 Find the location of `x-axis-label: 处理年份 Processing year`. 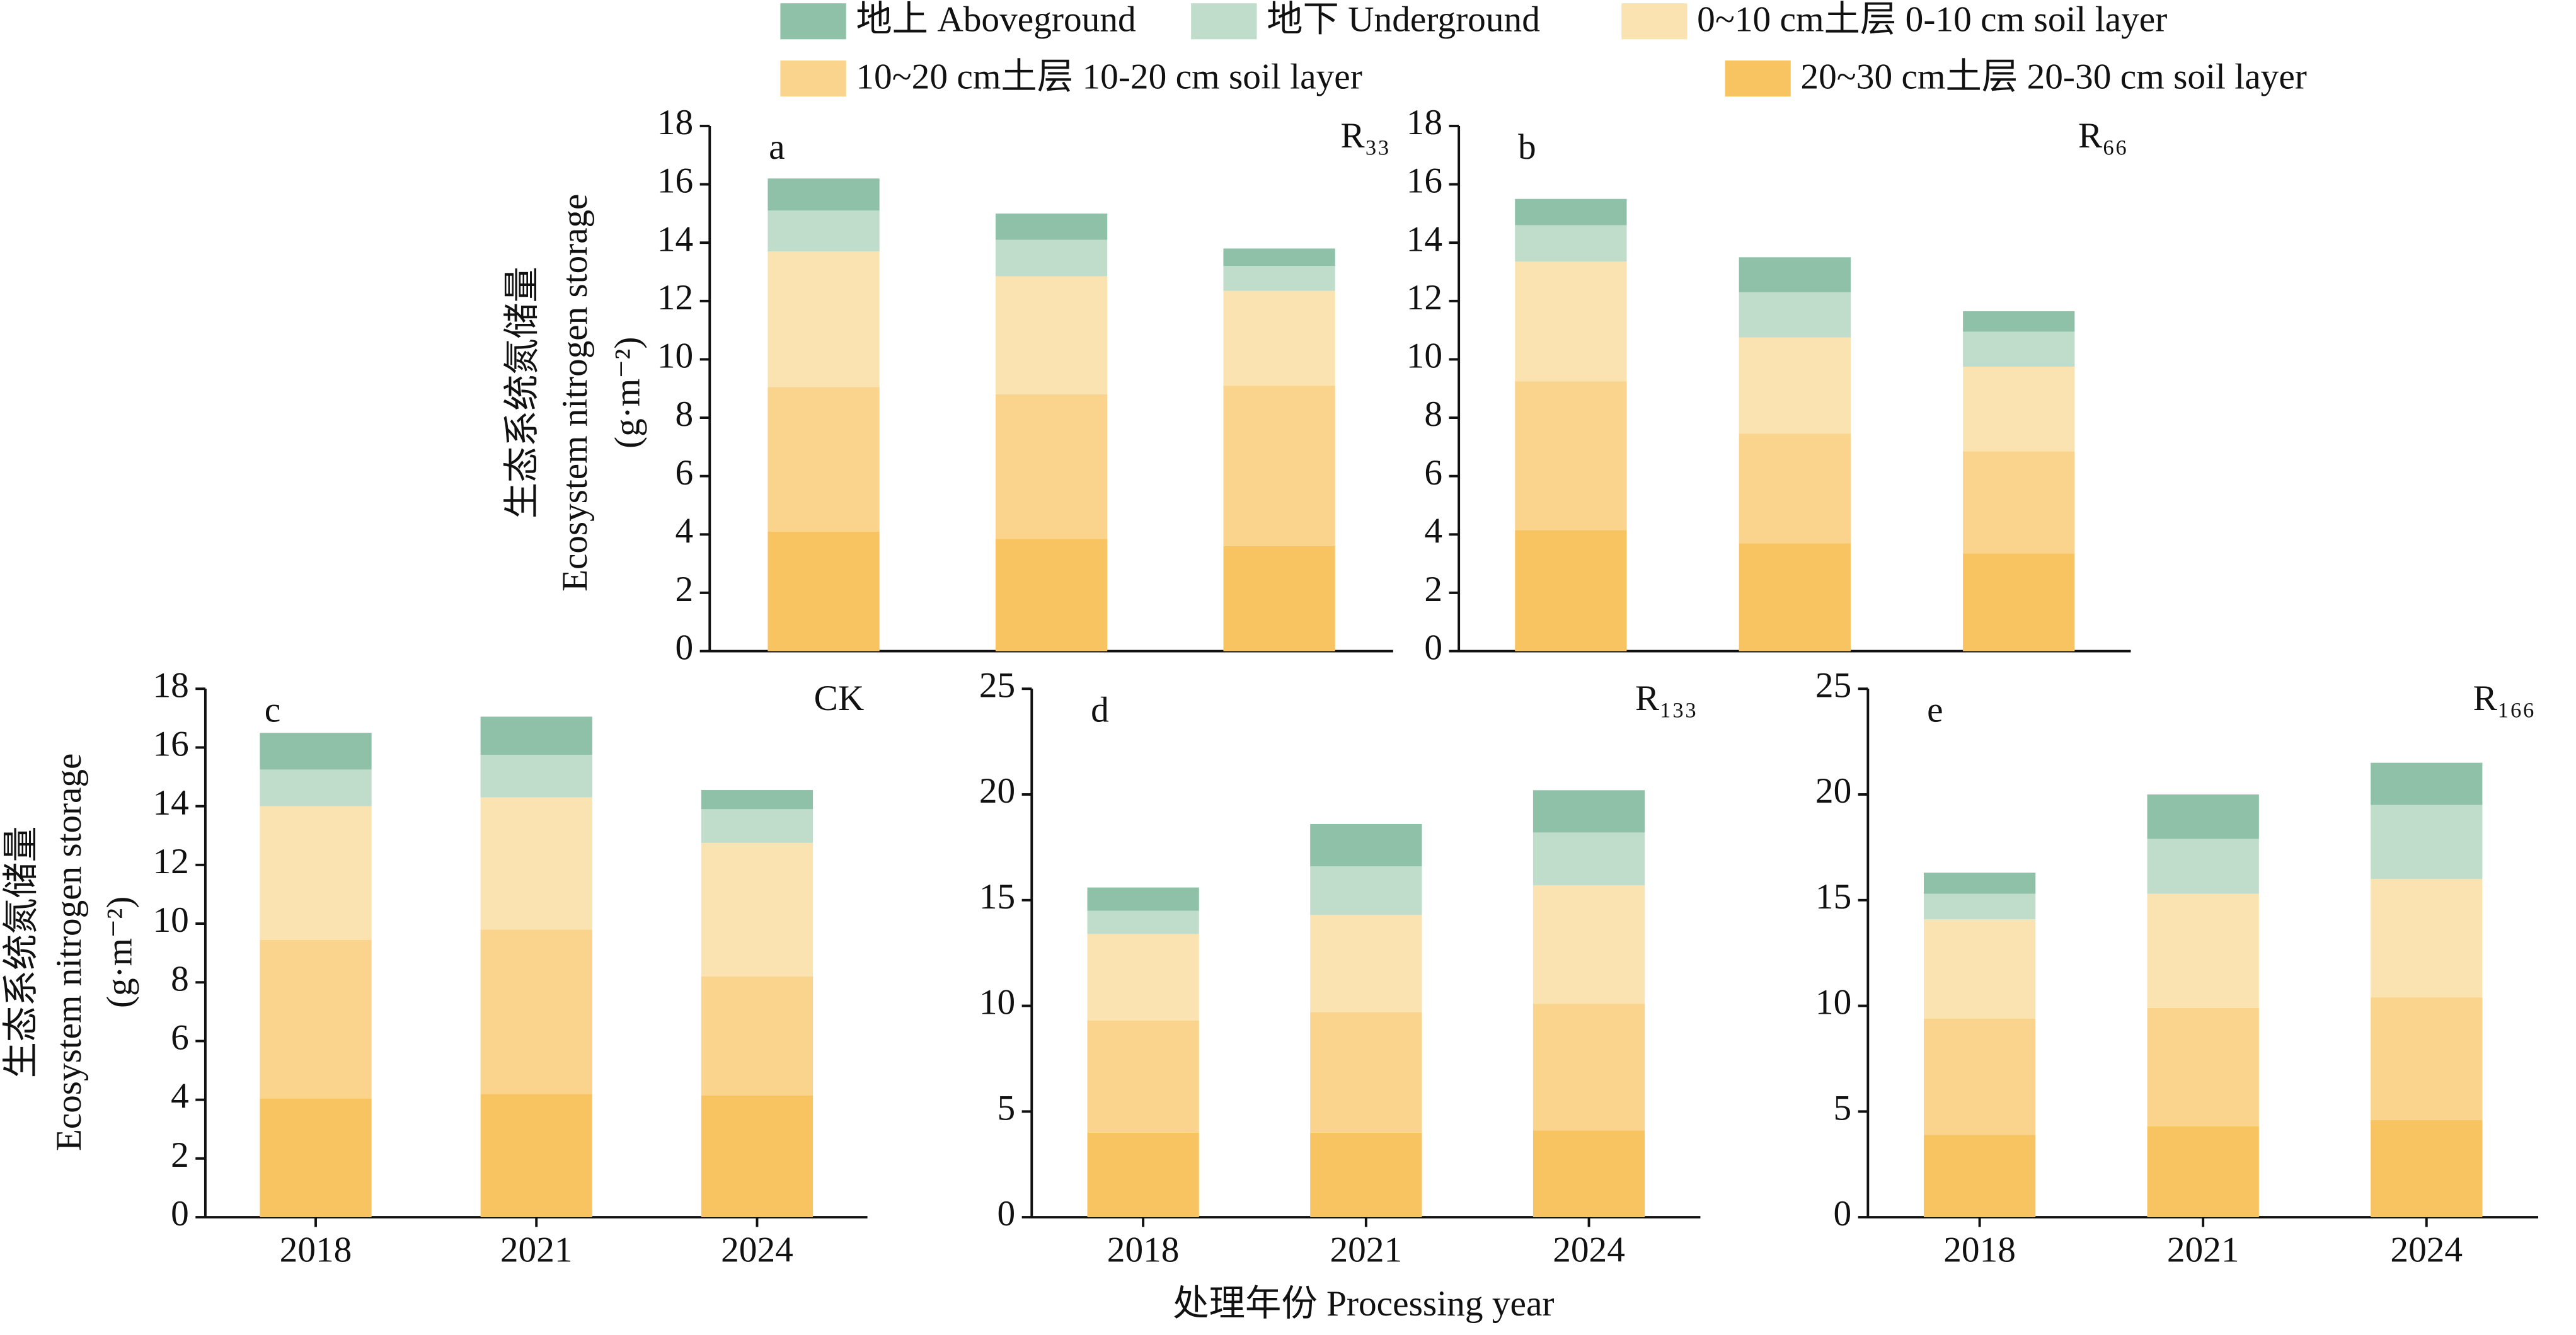

x-axis-label: 处理年份 Processing year is located at coordinates (1363, 1304).